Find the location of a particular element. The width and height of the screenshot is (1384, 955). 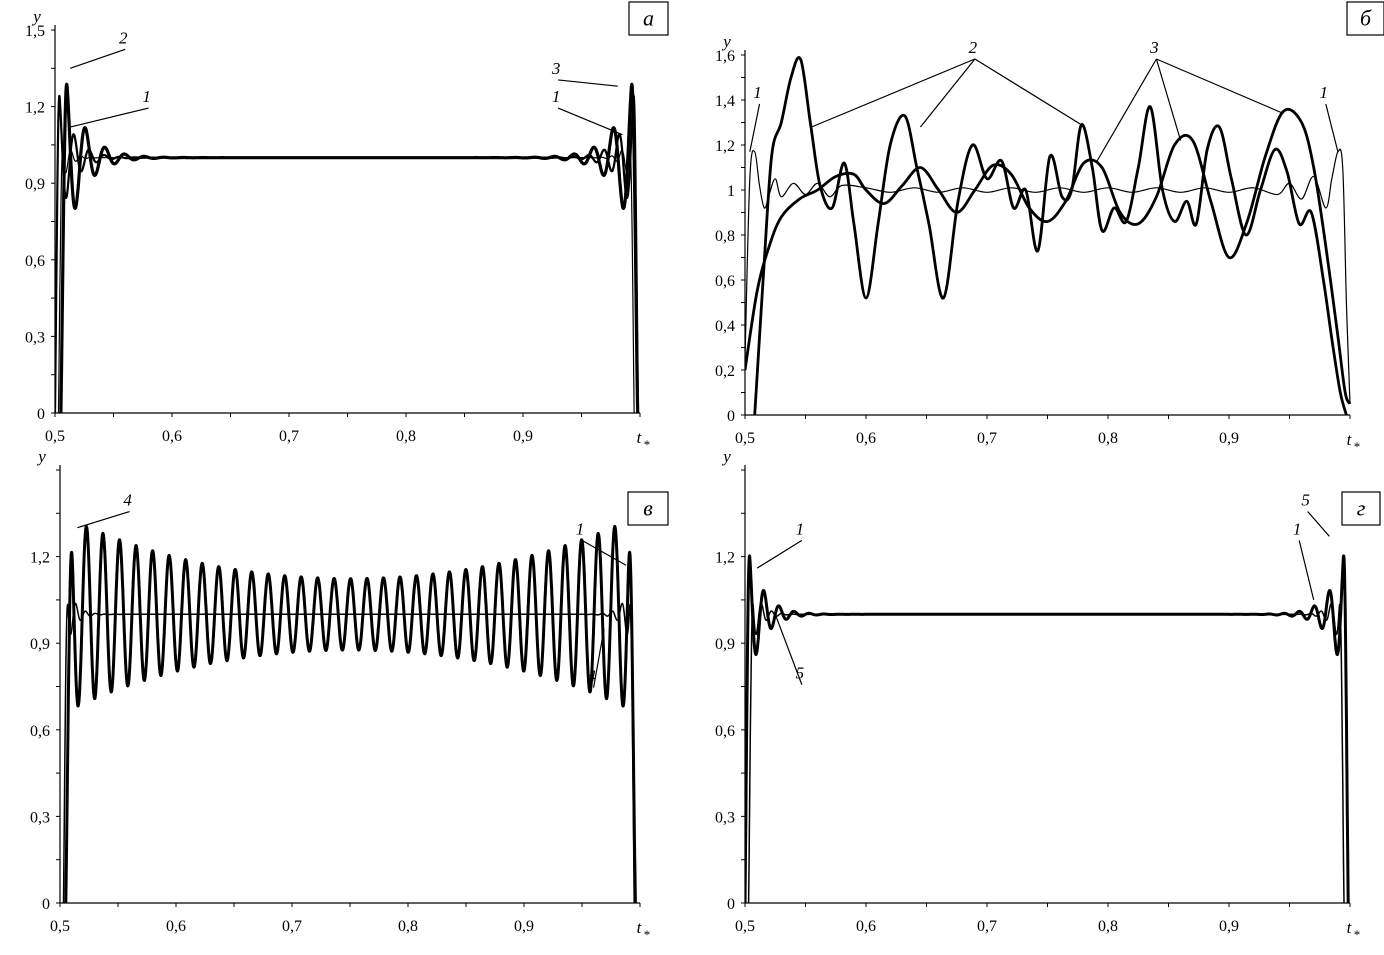

y-tick-label: 1 is located at coordinates (731, 191).